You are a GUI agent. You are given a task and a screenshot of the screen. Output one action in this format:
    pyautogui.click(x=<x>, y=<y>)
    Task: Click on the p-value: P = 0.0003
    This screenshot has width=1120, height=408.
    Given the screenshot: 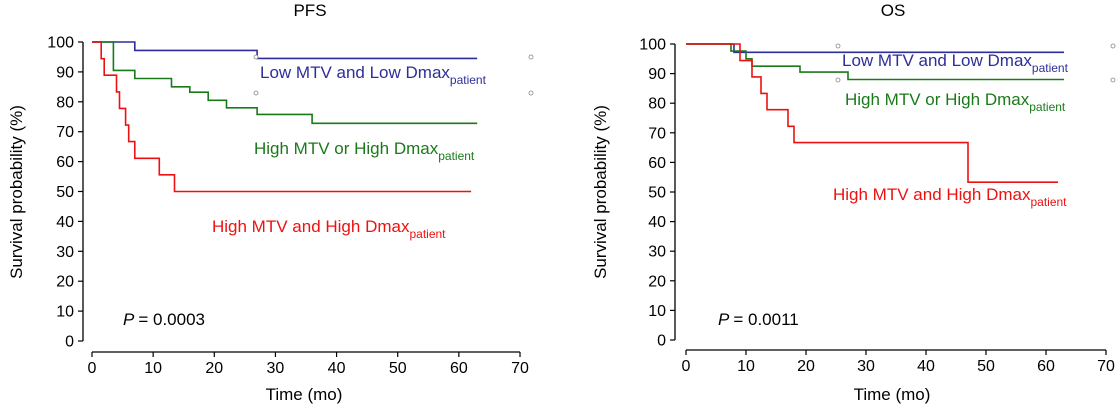 What is the action you would take?
    pyautogui.click(x=164, y=319)
    